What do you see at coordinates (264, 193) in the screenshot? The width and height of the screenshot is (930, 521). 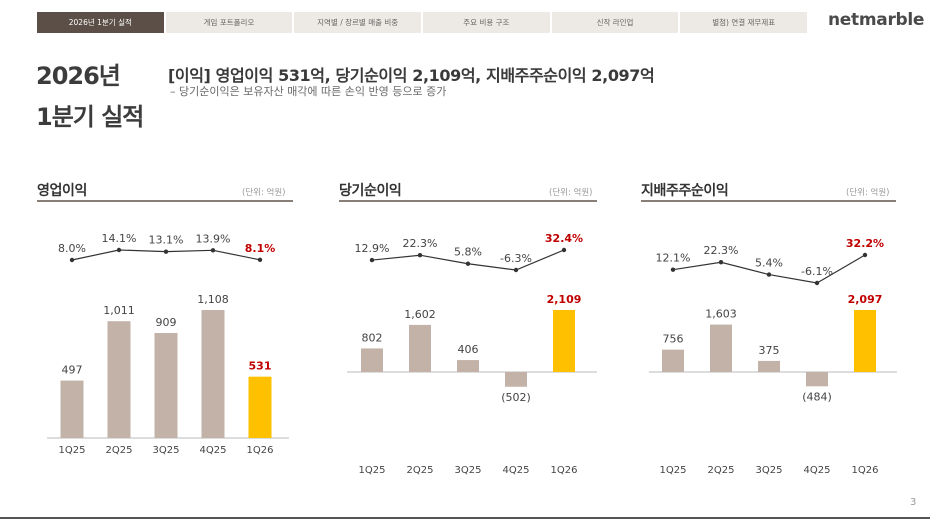 I see `unit-label-operating-profit: (단위: 억원)` at bounding box center [264, 193].